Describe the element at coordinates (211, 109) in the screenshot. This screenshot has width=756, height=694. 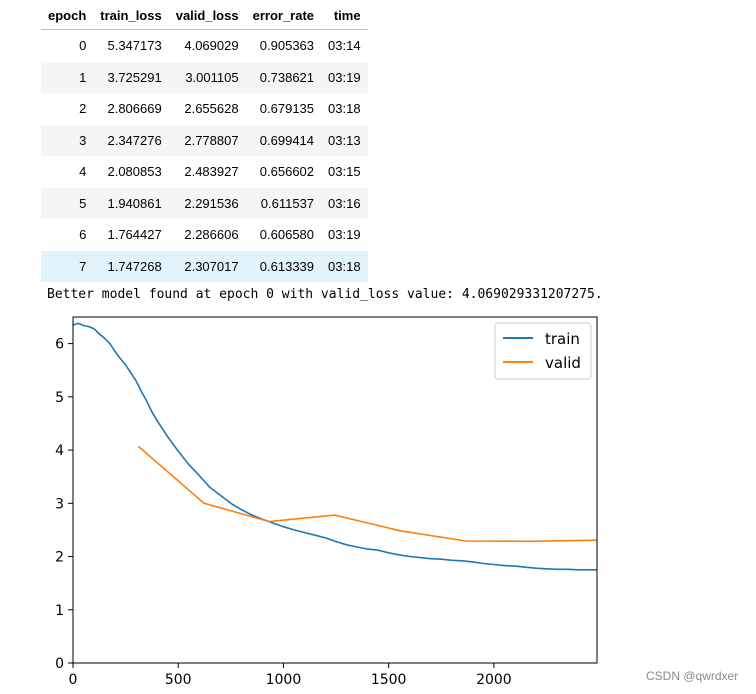
I see `cell-valid-loss: 2.655628` at that location.